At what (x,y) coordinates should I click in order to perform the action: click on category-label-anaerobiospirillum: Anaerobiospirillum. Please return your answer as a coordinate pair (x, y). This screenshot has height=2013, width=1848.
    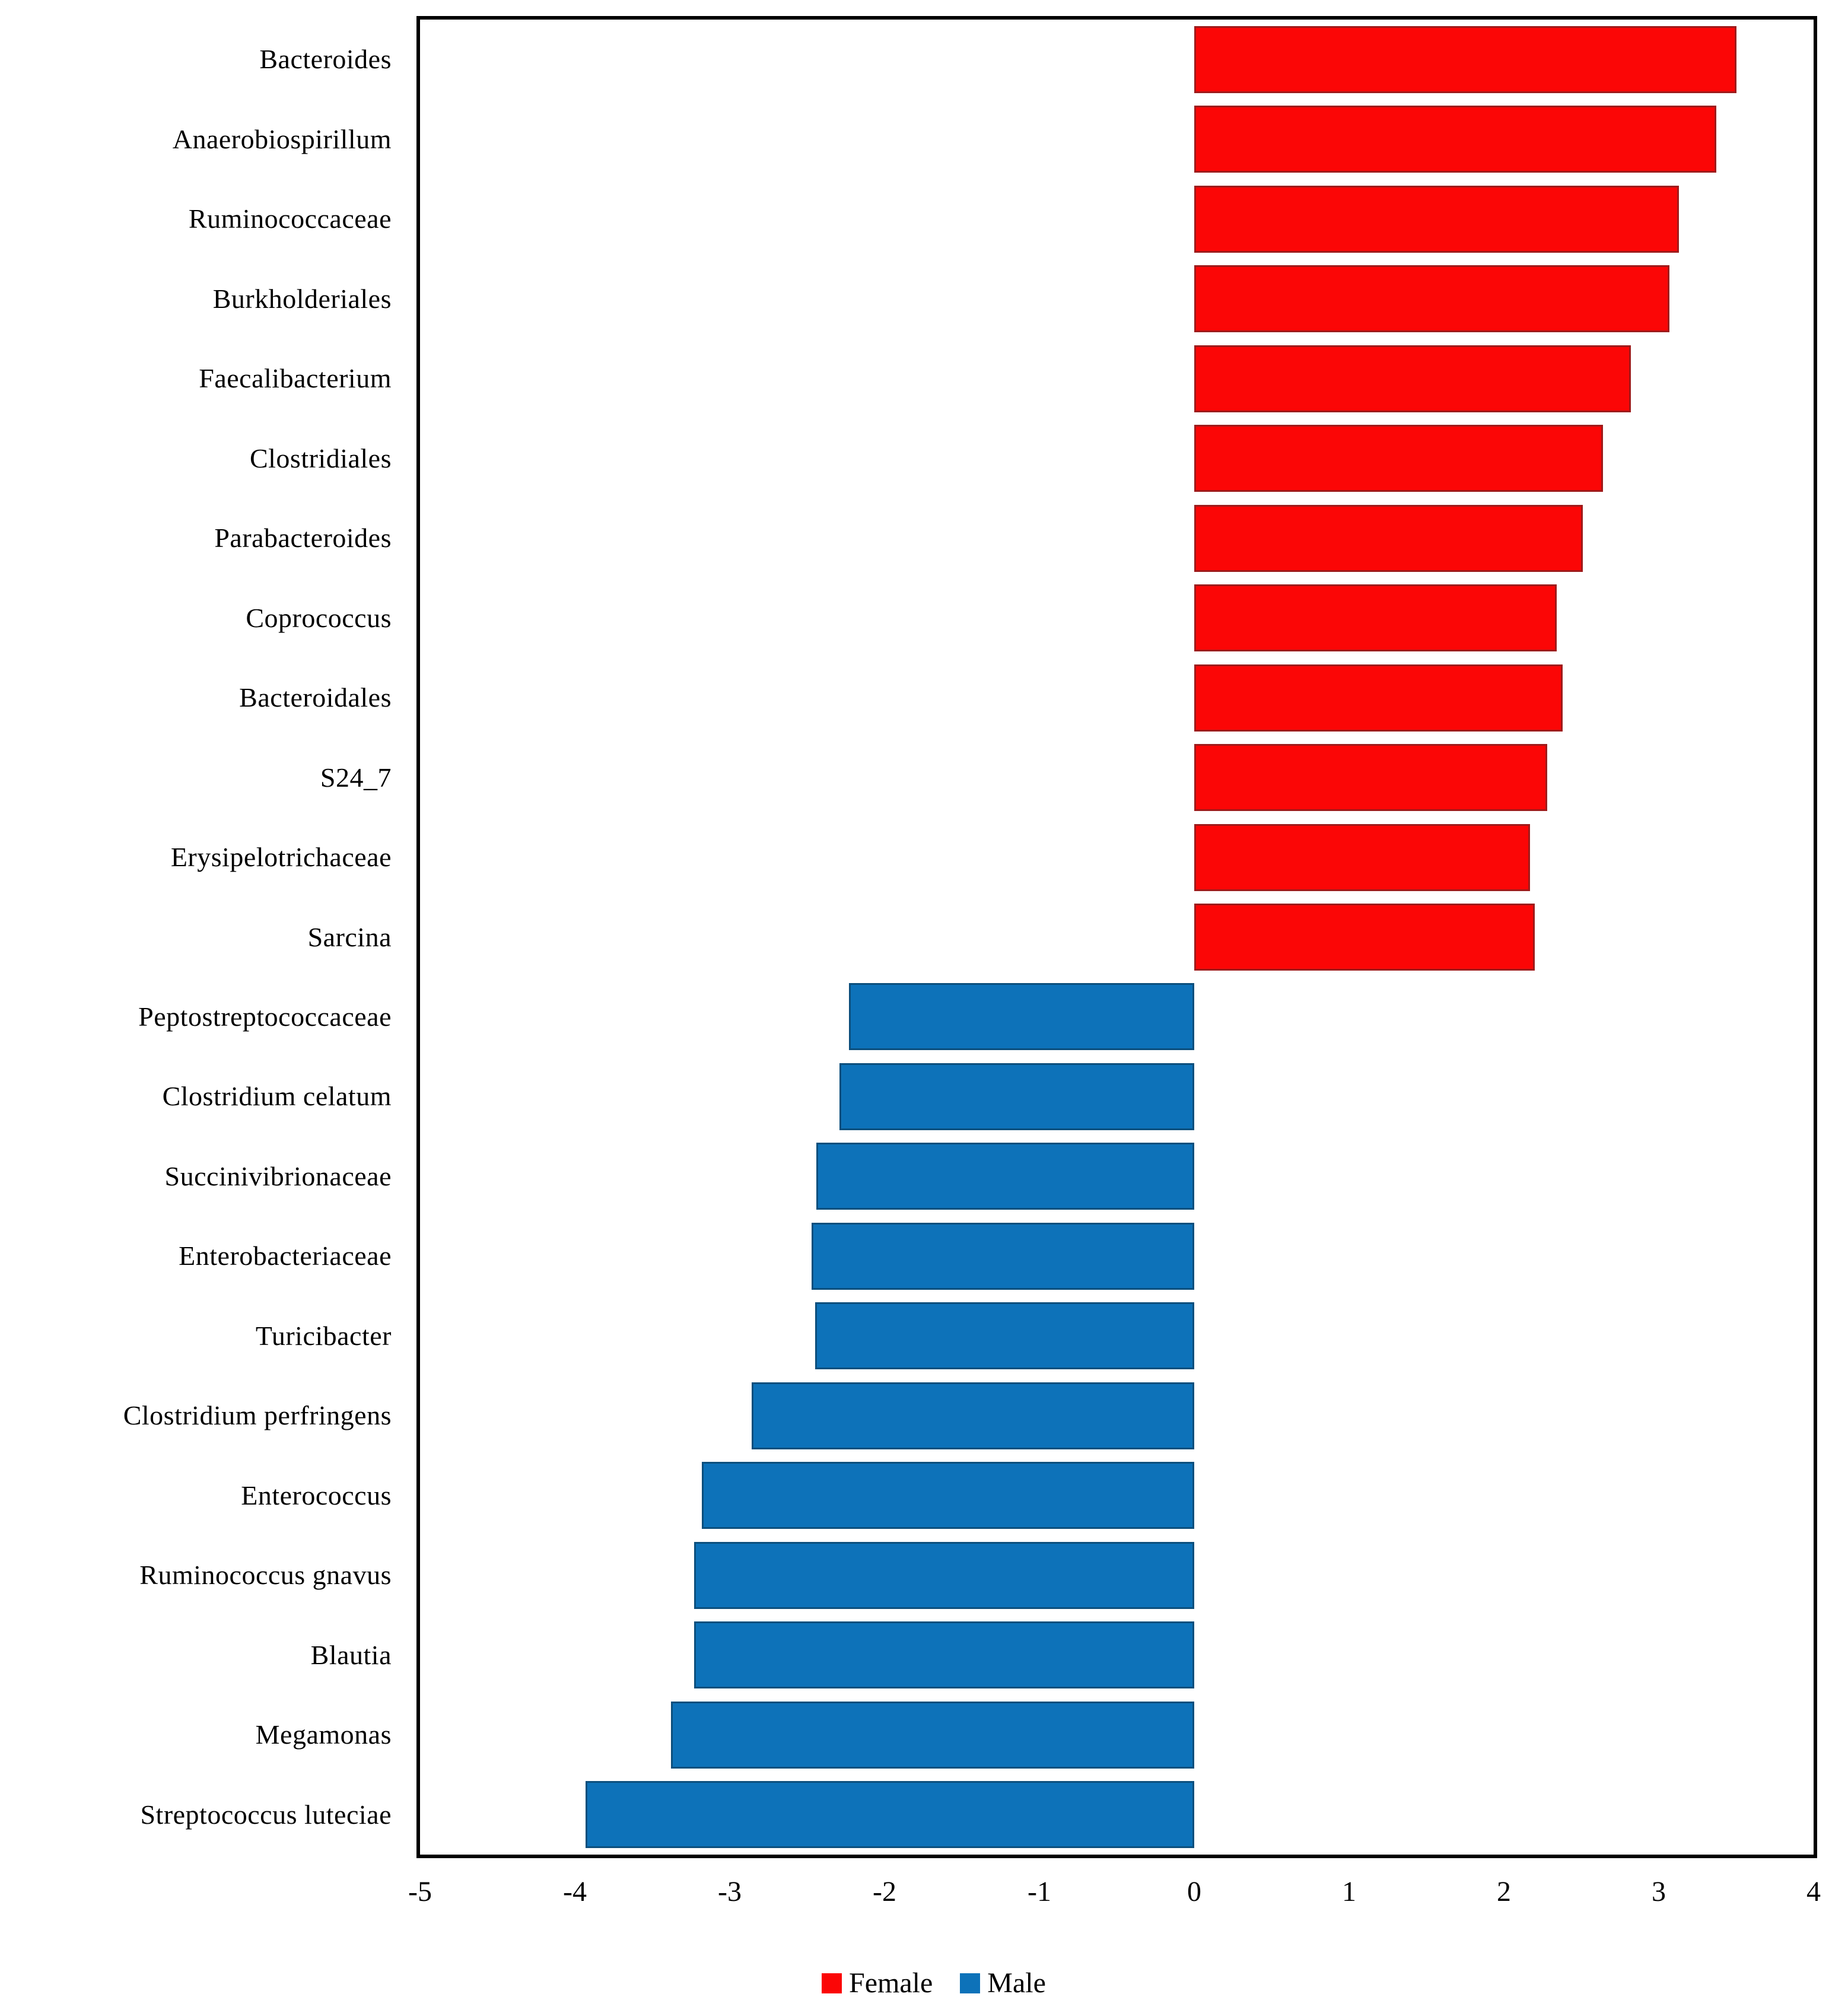
    Looking at the image, I should click on (282, 138).